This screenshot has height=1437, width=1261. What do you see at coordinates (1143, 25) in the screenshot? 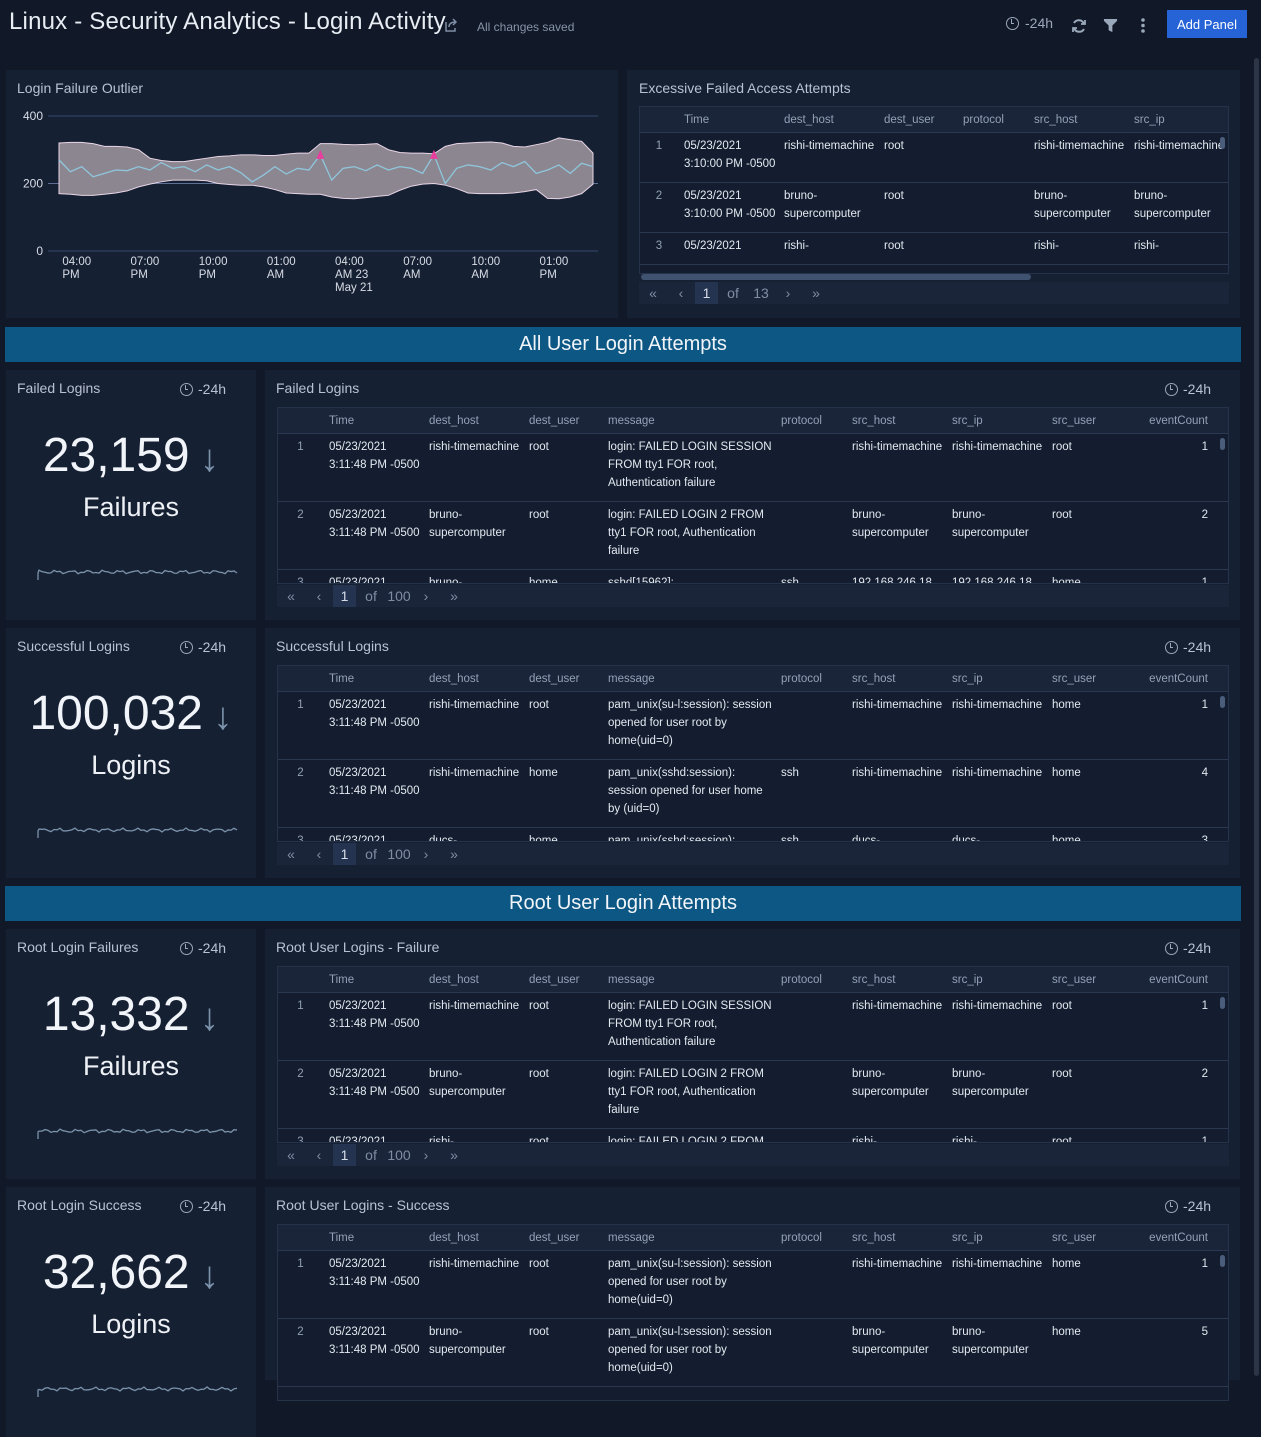
I see `more-vert-icon` at bounding box center [1143, 25].